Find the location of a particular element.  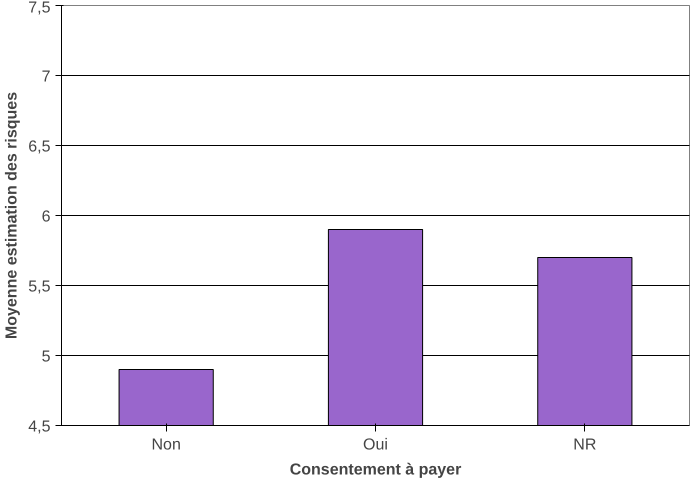

y-tick-label: 5,5 is located at coordinates (39, 287).